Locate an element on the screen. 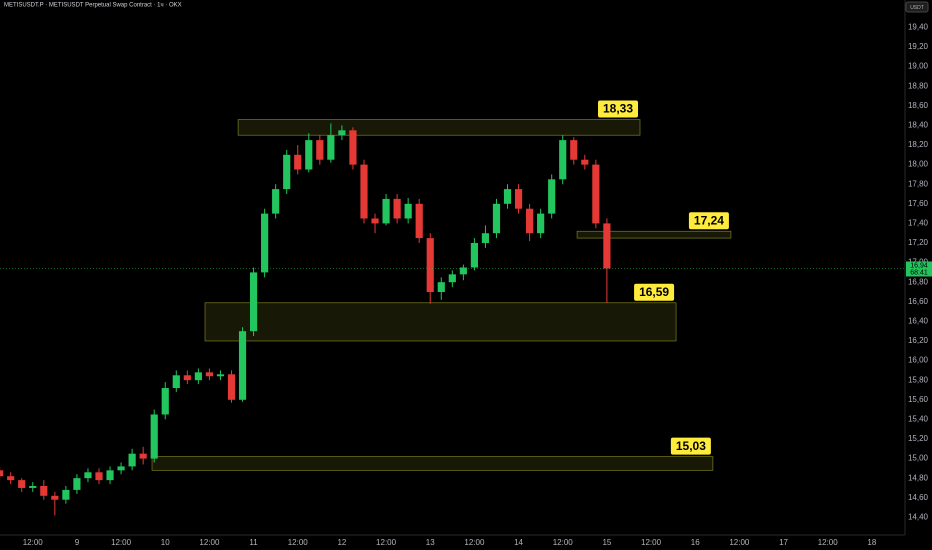 Image resolution: width=932 pixels, height=550 pixels. x-tick-label: 11 is located at coordinates (253, 542).